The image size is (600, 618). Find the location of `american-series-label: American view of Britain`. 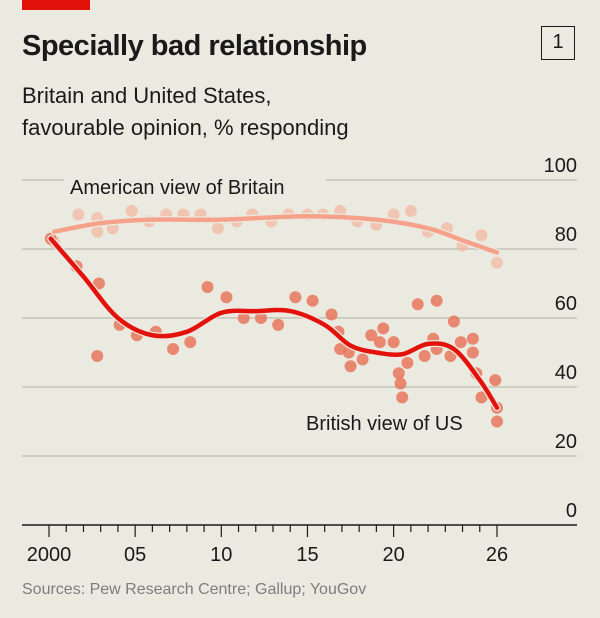

american-series-label: American view of Britain is located at coordinates (177, 188).